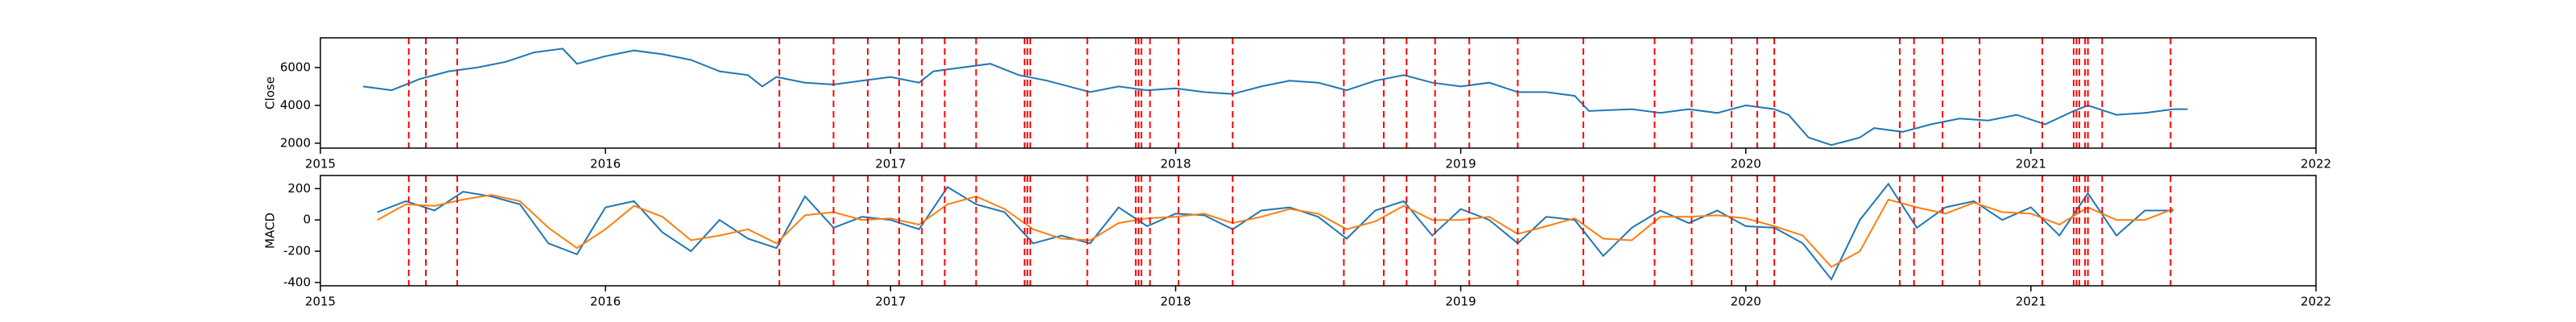 The width and height of the screenshot is (2576, 322). What do you see at coordinates (295, 142) in the screenshot?
I see `y-tick-label: 2000` at bounding box center [295, 142].